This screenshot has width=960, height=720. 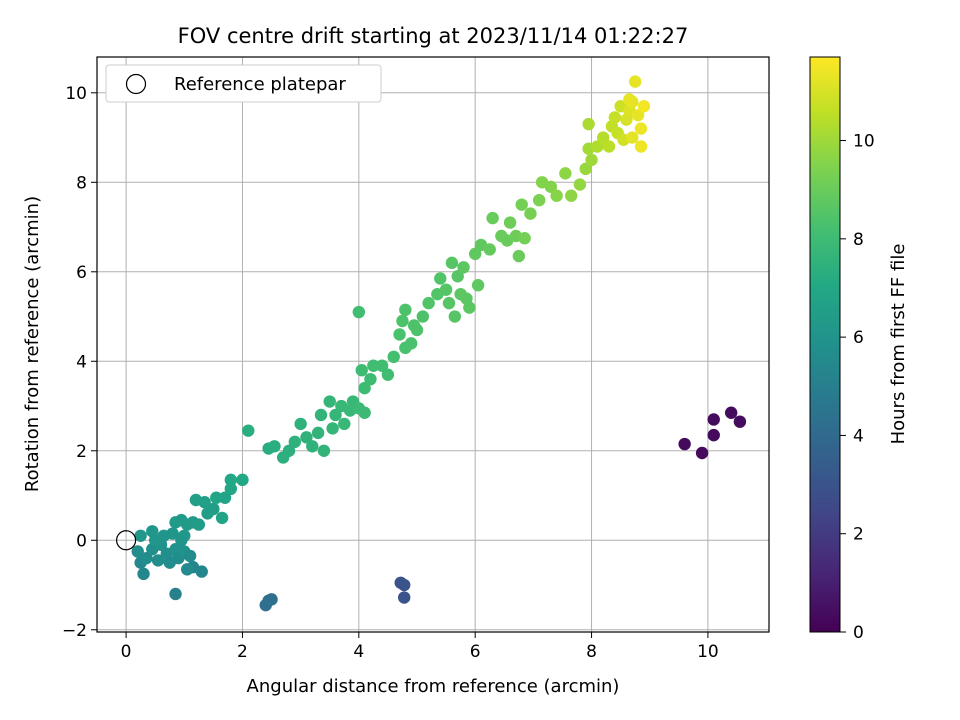 What do you see at coordinates (475, 652) in the screenshot?
I see `x-tick-label: 6` at bounding box center [475, 652].